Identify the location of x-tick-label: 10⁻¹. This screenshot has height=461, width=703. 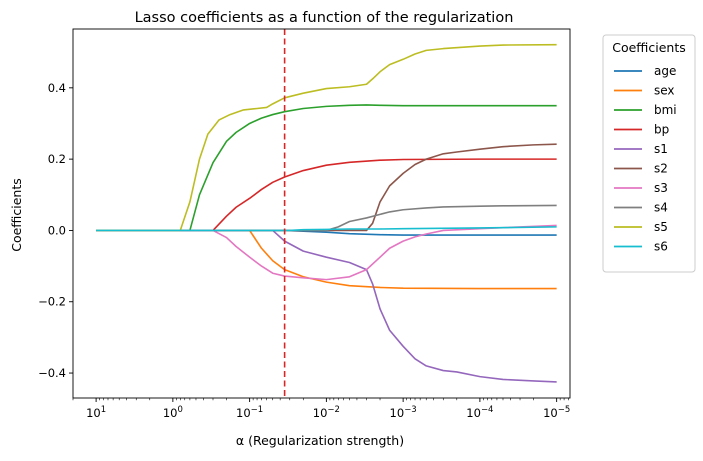
(249, 412).